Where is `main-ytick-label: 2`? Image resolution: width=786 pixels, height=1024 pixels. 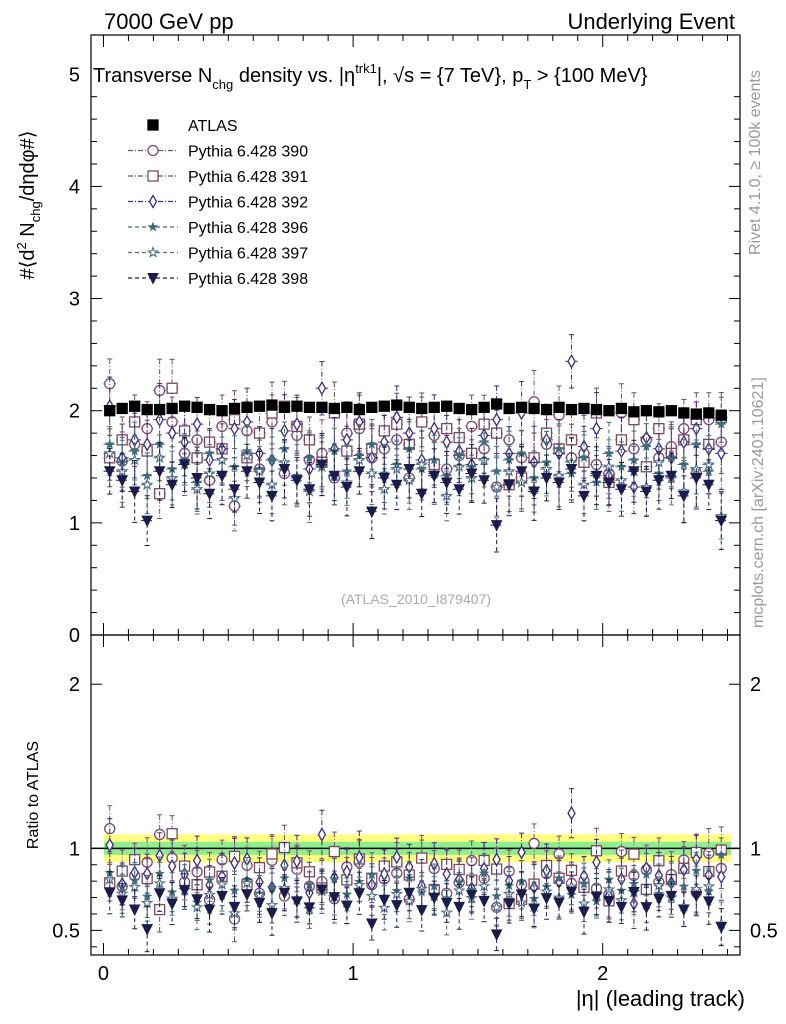
main-ytick-label: 2 is located at coordinates (74, 412).